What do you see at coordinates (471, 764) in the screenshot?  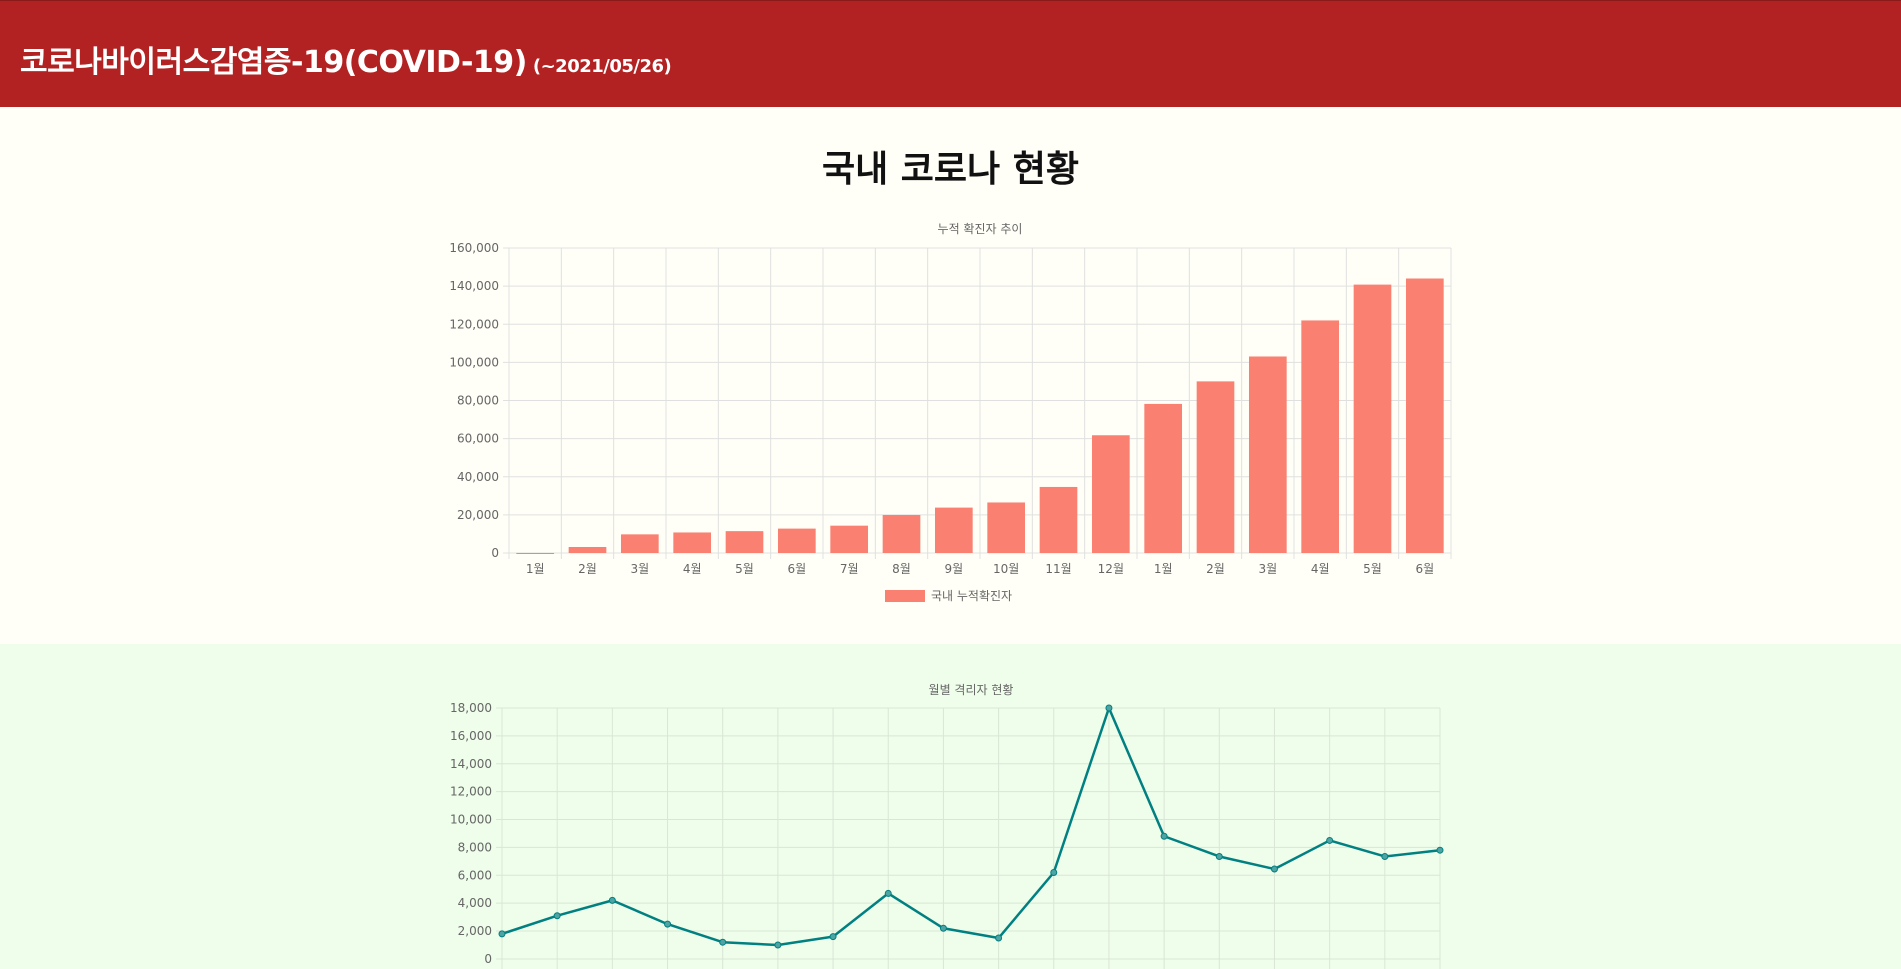 I see `y-tick-label: 14,000` at bounding box center [471, 764].